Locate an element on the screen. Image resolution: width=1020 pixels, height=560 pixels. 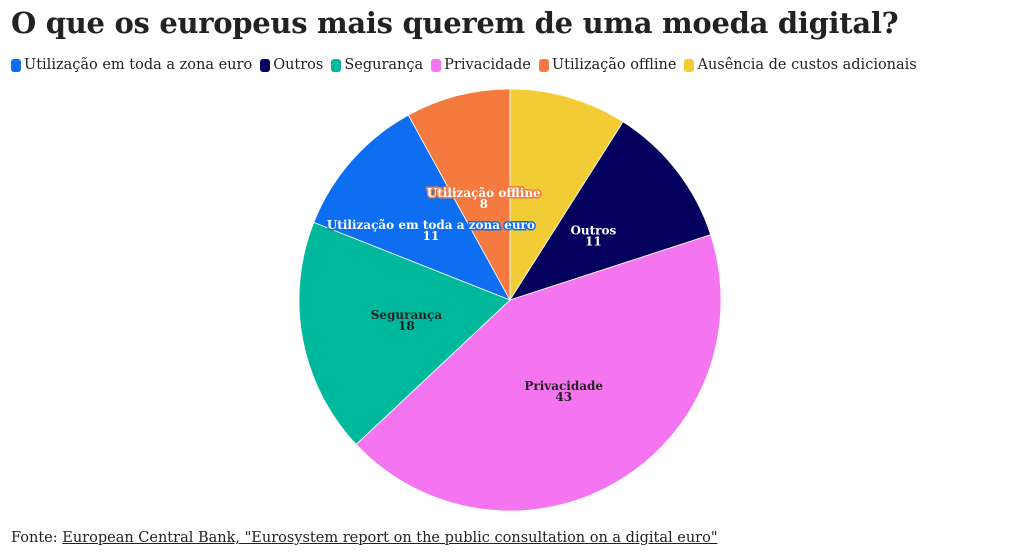
pie-slice-utilizacao-em-toda-a-zona-euro is located at coordinates (412, 207).